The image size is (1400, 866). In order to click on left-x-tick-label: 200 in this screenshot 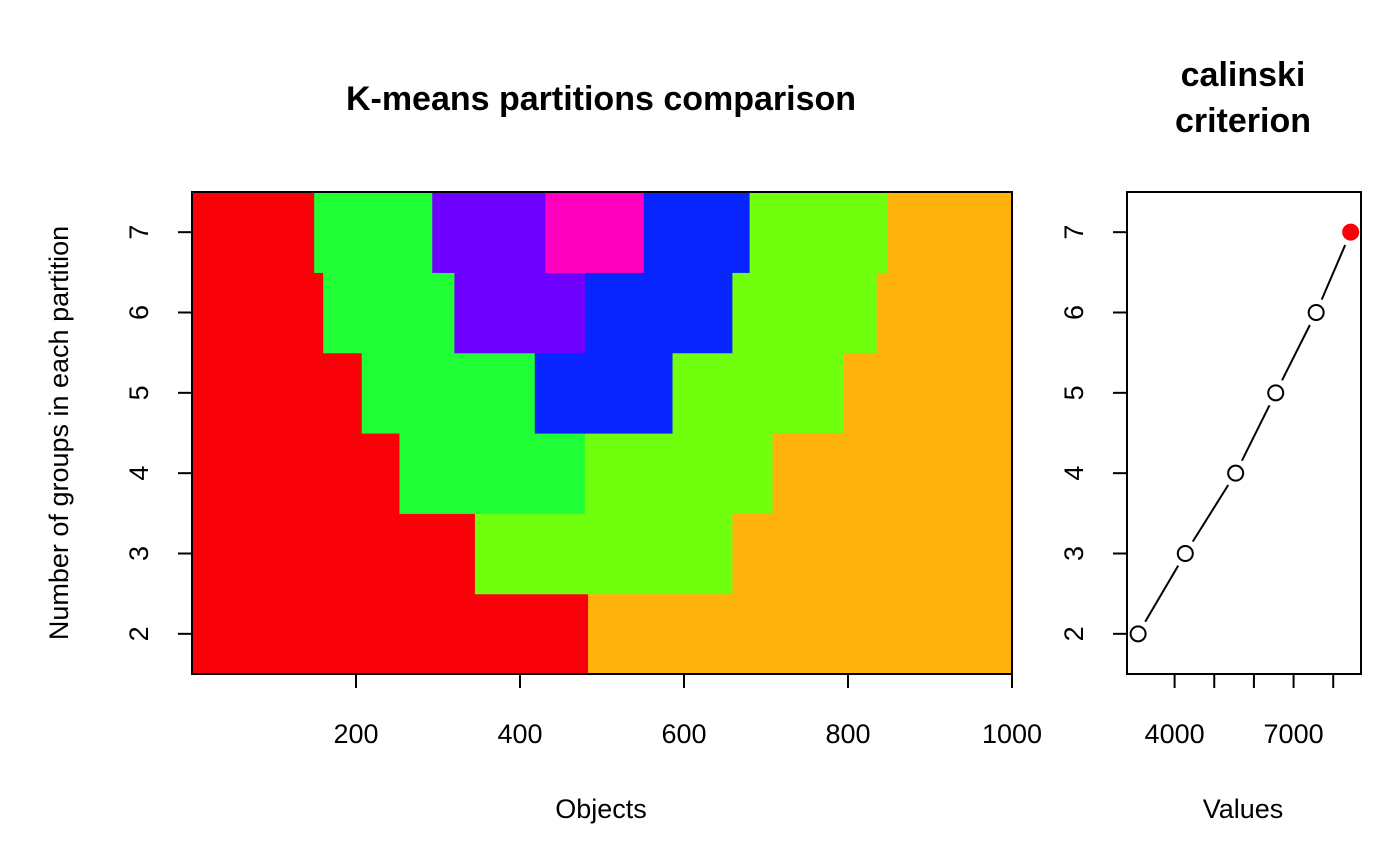, I will do `click(355, 734)`.